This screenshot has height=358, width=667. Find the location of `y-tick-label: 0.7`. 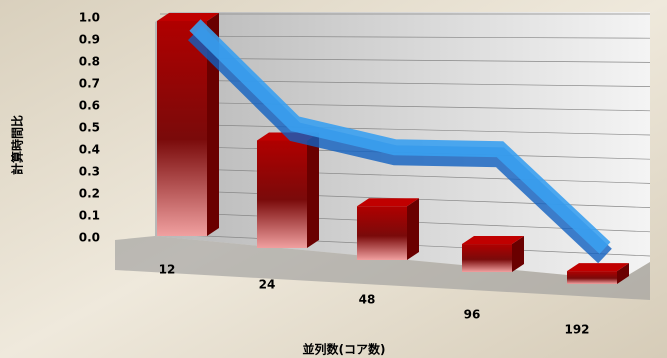

y-tick-label: 0.7 is located at coordinates (89, 84).